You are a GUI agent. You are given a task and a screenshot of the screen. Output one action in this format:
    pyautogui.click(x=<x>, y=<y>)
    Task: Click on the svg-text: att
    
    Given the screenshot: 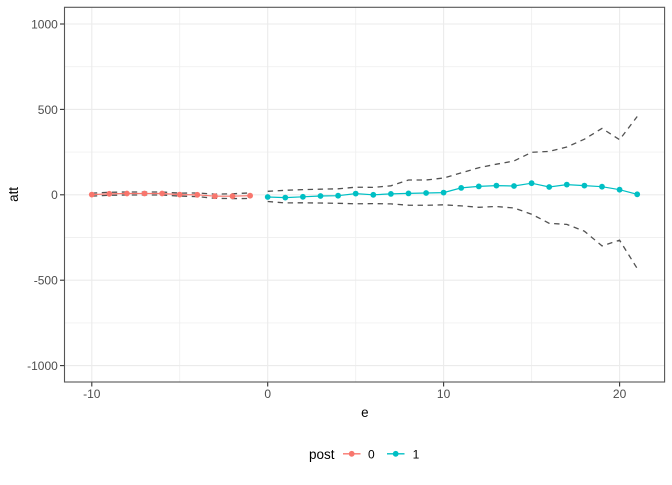 What is the action you would take?
    pyautogui.click(x=13, y=194)
    